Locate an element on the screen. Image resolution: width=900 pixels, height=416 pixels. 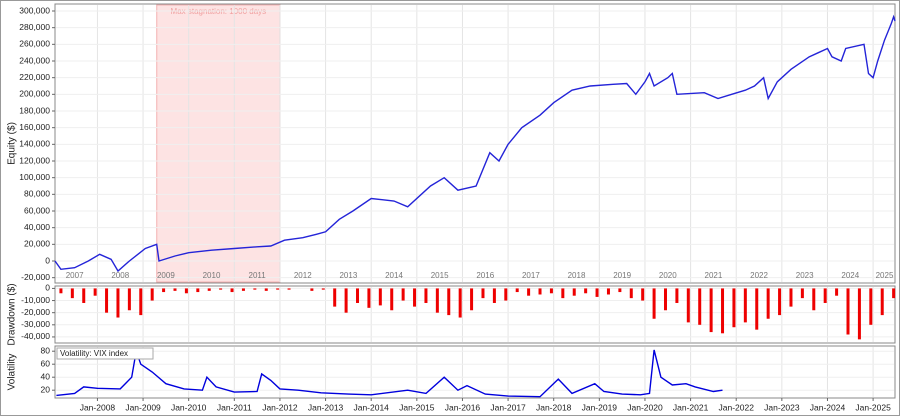
x-tick-label: Jan-2024 is located at coordinates (828, 407).